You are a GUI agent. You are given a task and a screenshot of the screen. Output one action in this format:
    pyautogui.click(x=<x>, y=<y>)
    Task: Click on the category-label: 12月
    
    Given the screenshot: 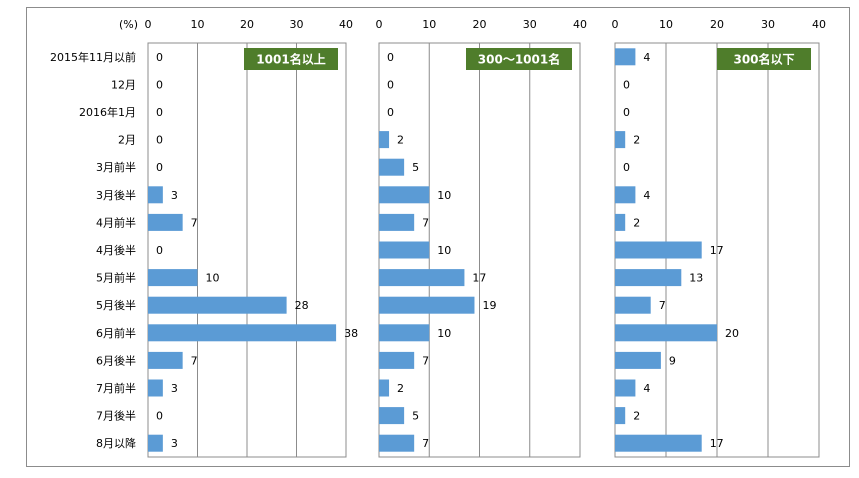 What is the action you would take?
    pyautogui.click(x=123, y=84)
    